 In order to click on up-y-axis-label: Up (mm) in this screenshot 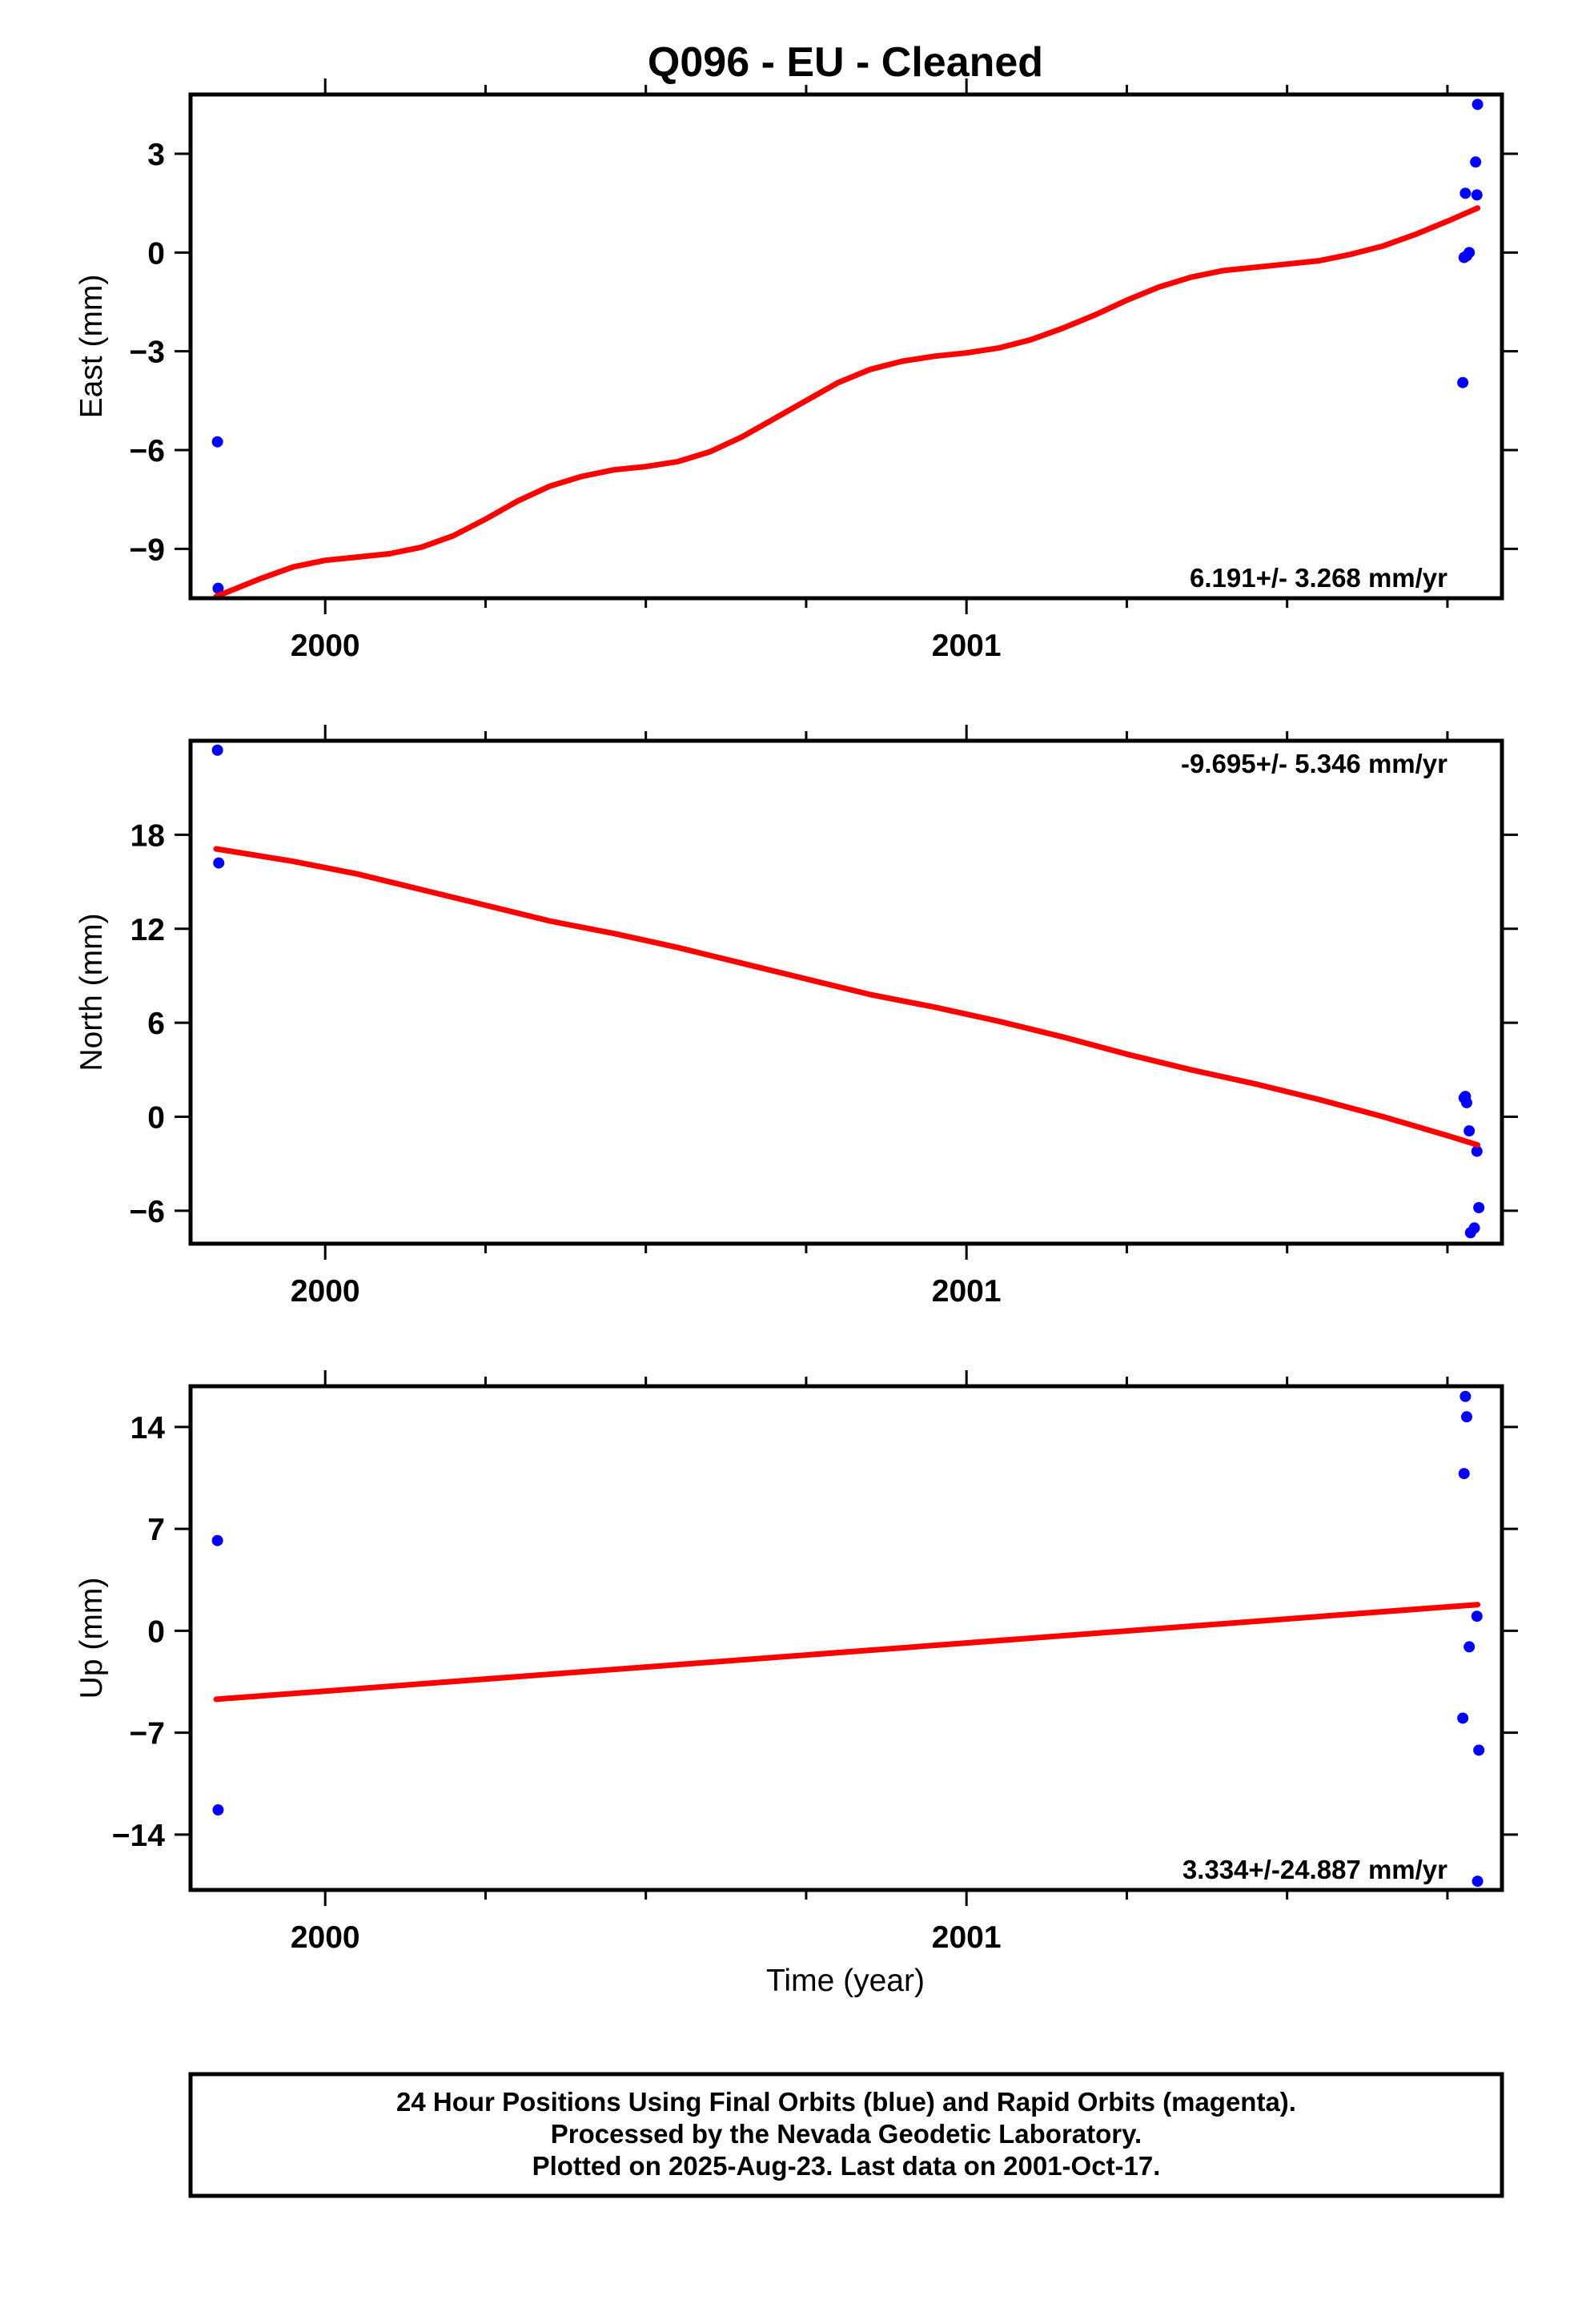, I will do `click(91, 1638)`.